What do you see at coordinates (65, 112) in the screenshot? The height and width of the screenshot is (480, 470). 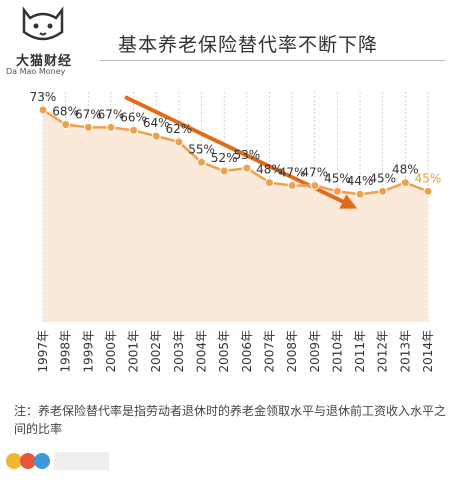 I see `data-label: 68%` at bounding box center [65, 112].